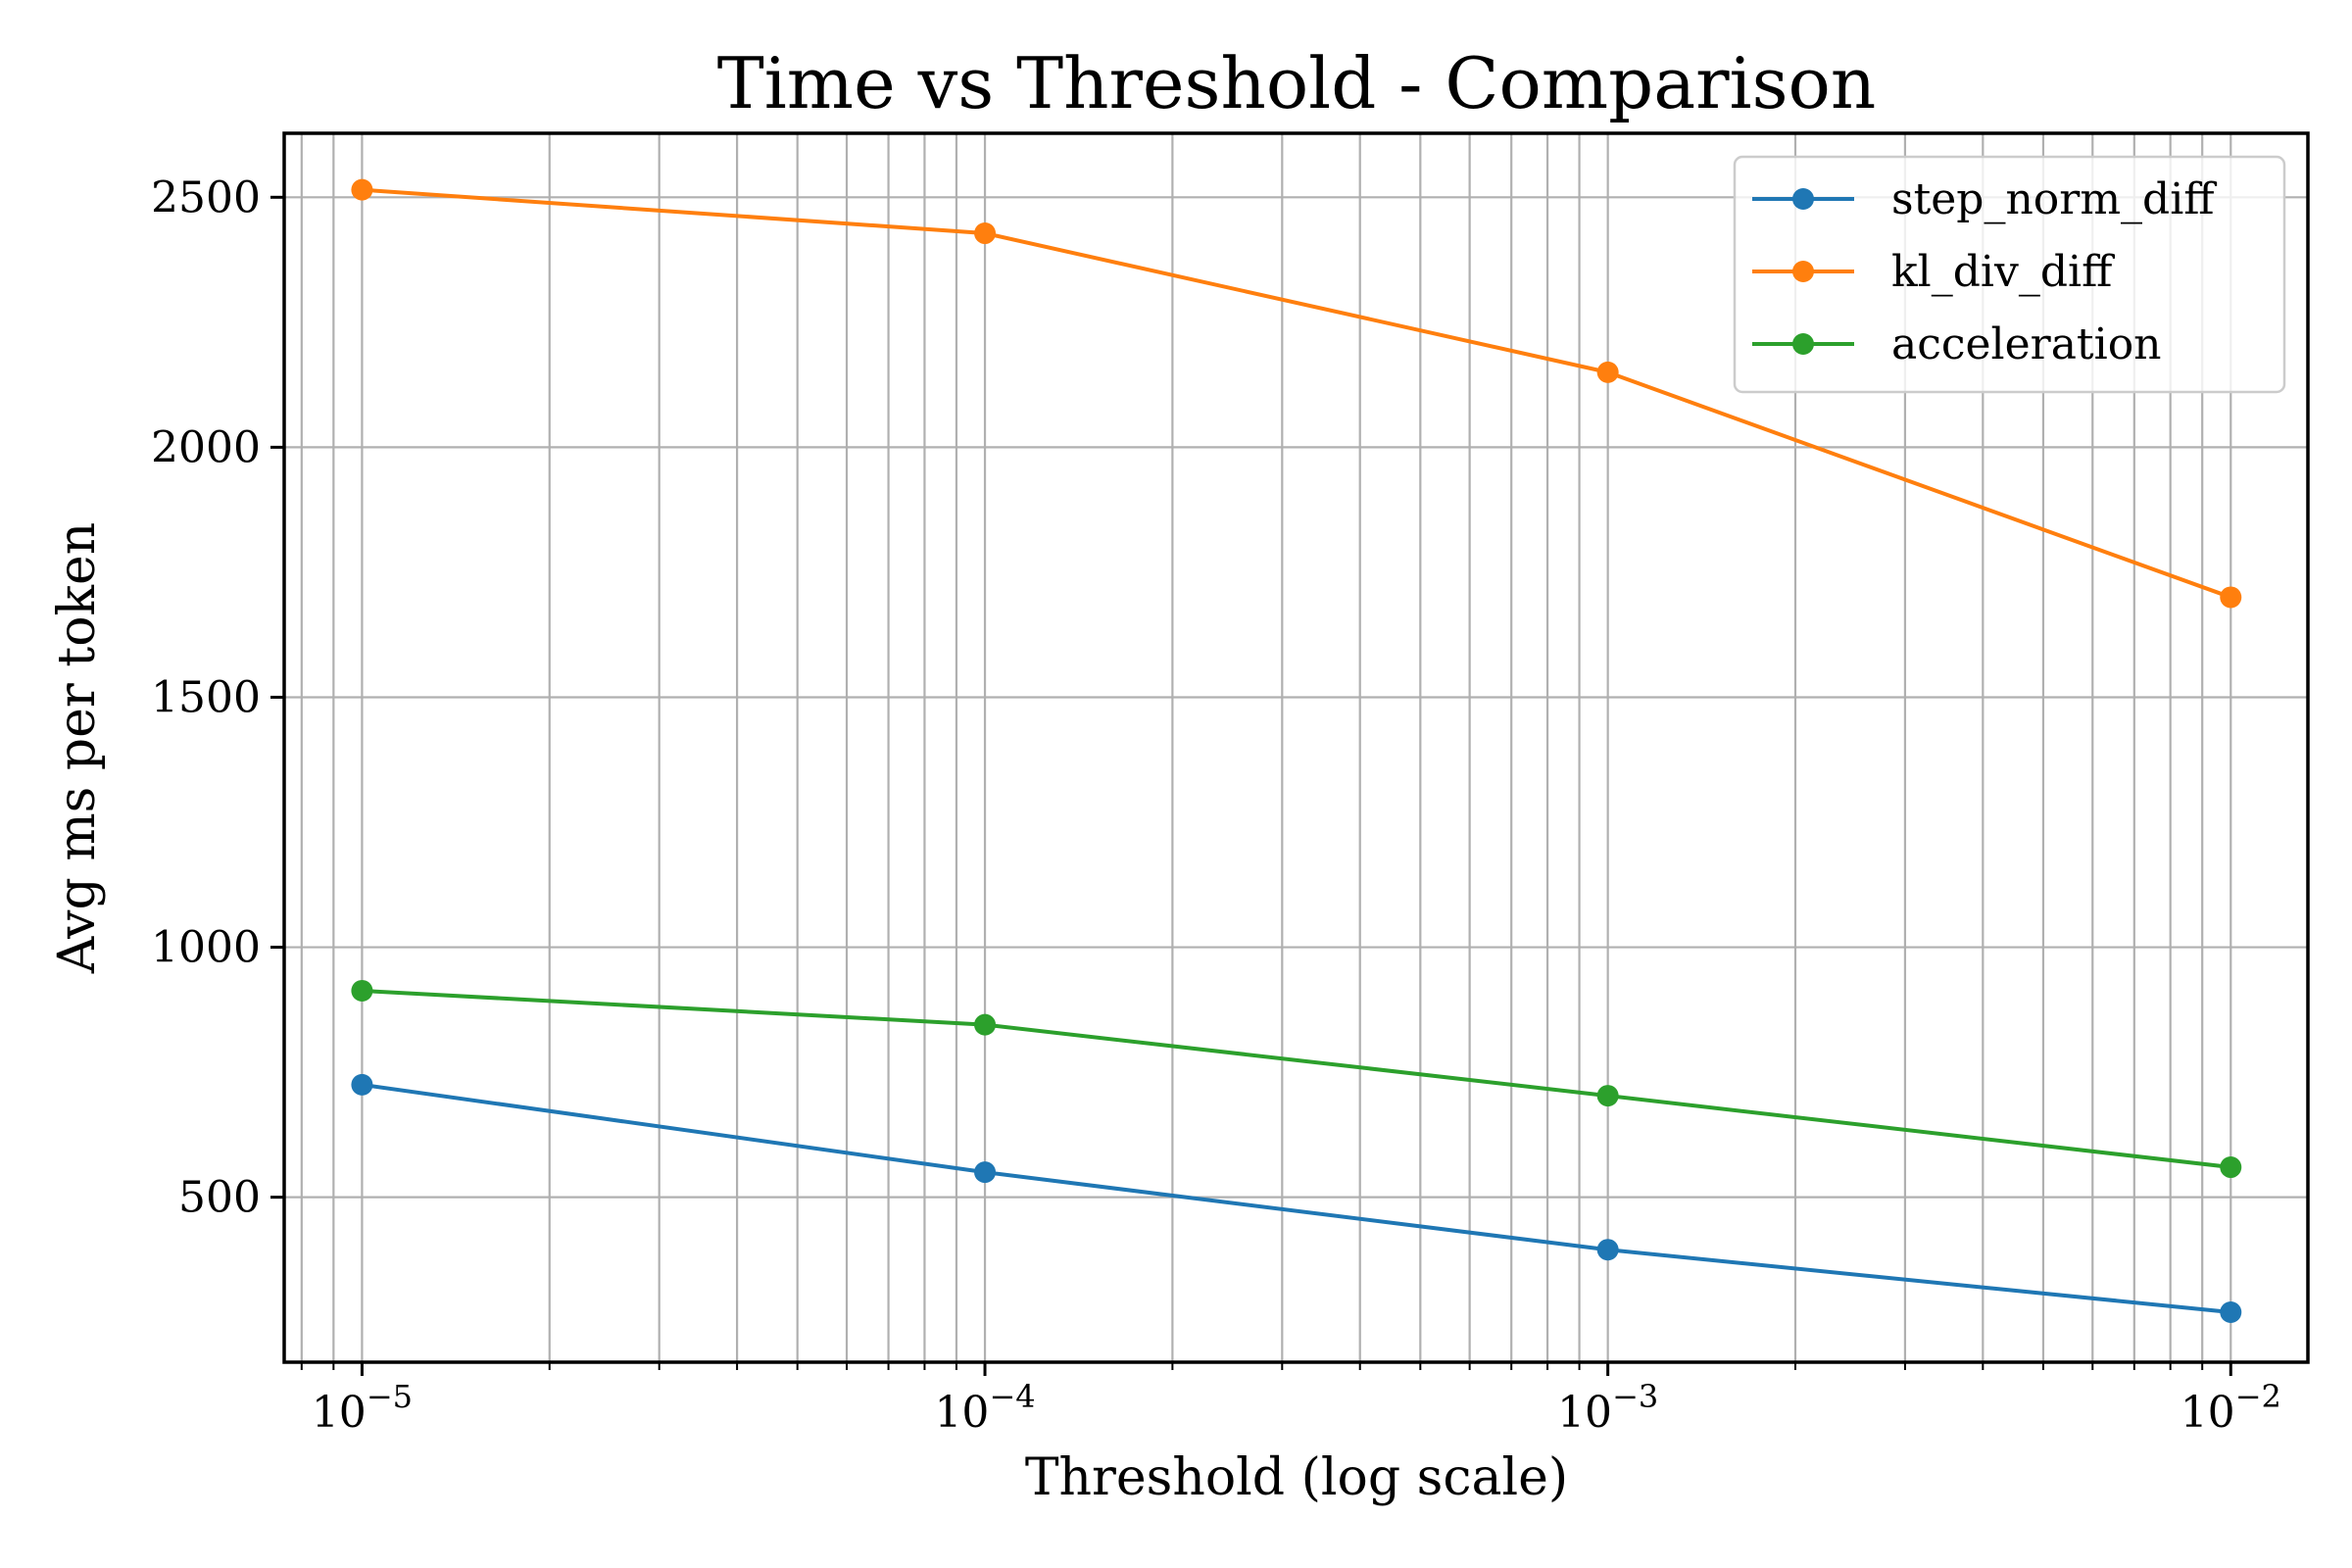  I want to click on y-tick-label: 2000, so click(206, 447).